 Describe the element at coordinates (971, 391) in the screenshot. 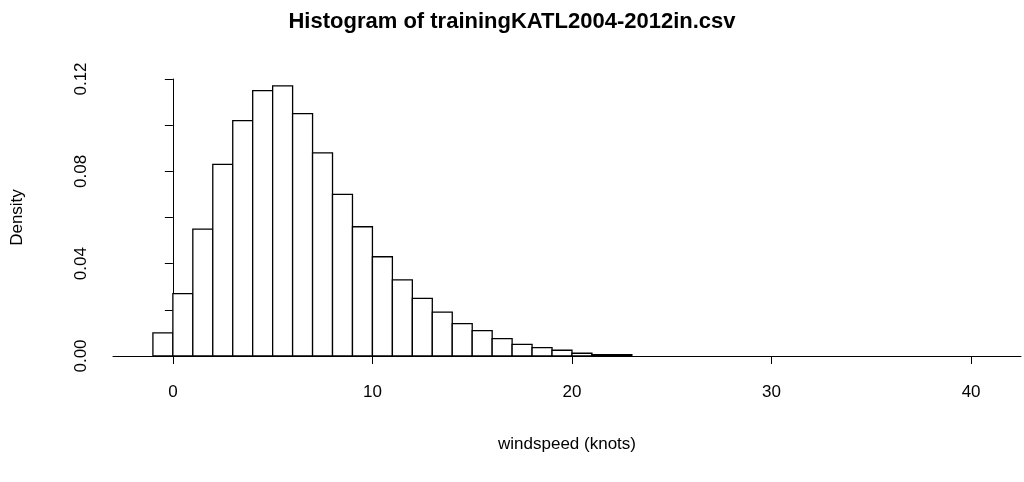

I see `x-tick-label: 40` at that location.